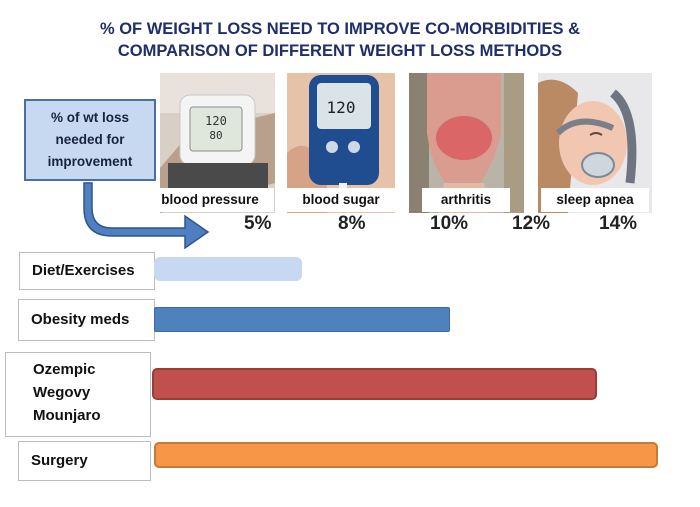 Image resolution: width=700 pixels, height=507 pixels. I want to click on bar-obesity-meds, so click(302, 319).